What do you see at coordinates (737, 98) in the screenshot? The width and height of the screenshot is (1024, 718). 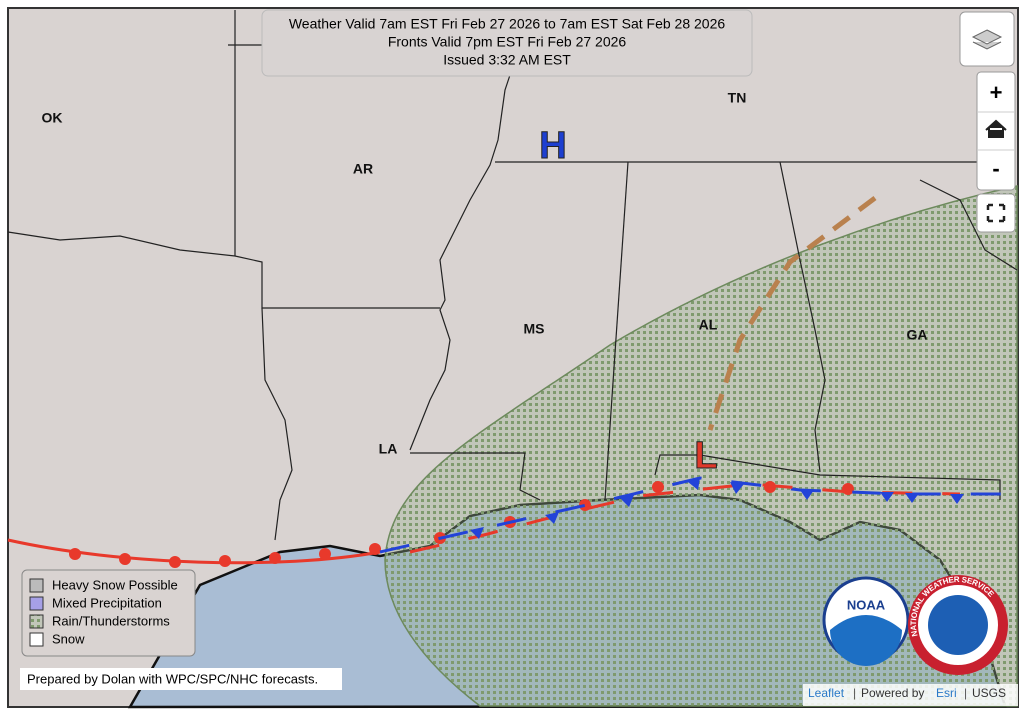 I see `state-label: TN` at bounding box center [737, 98].